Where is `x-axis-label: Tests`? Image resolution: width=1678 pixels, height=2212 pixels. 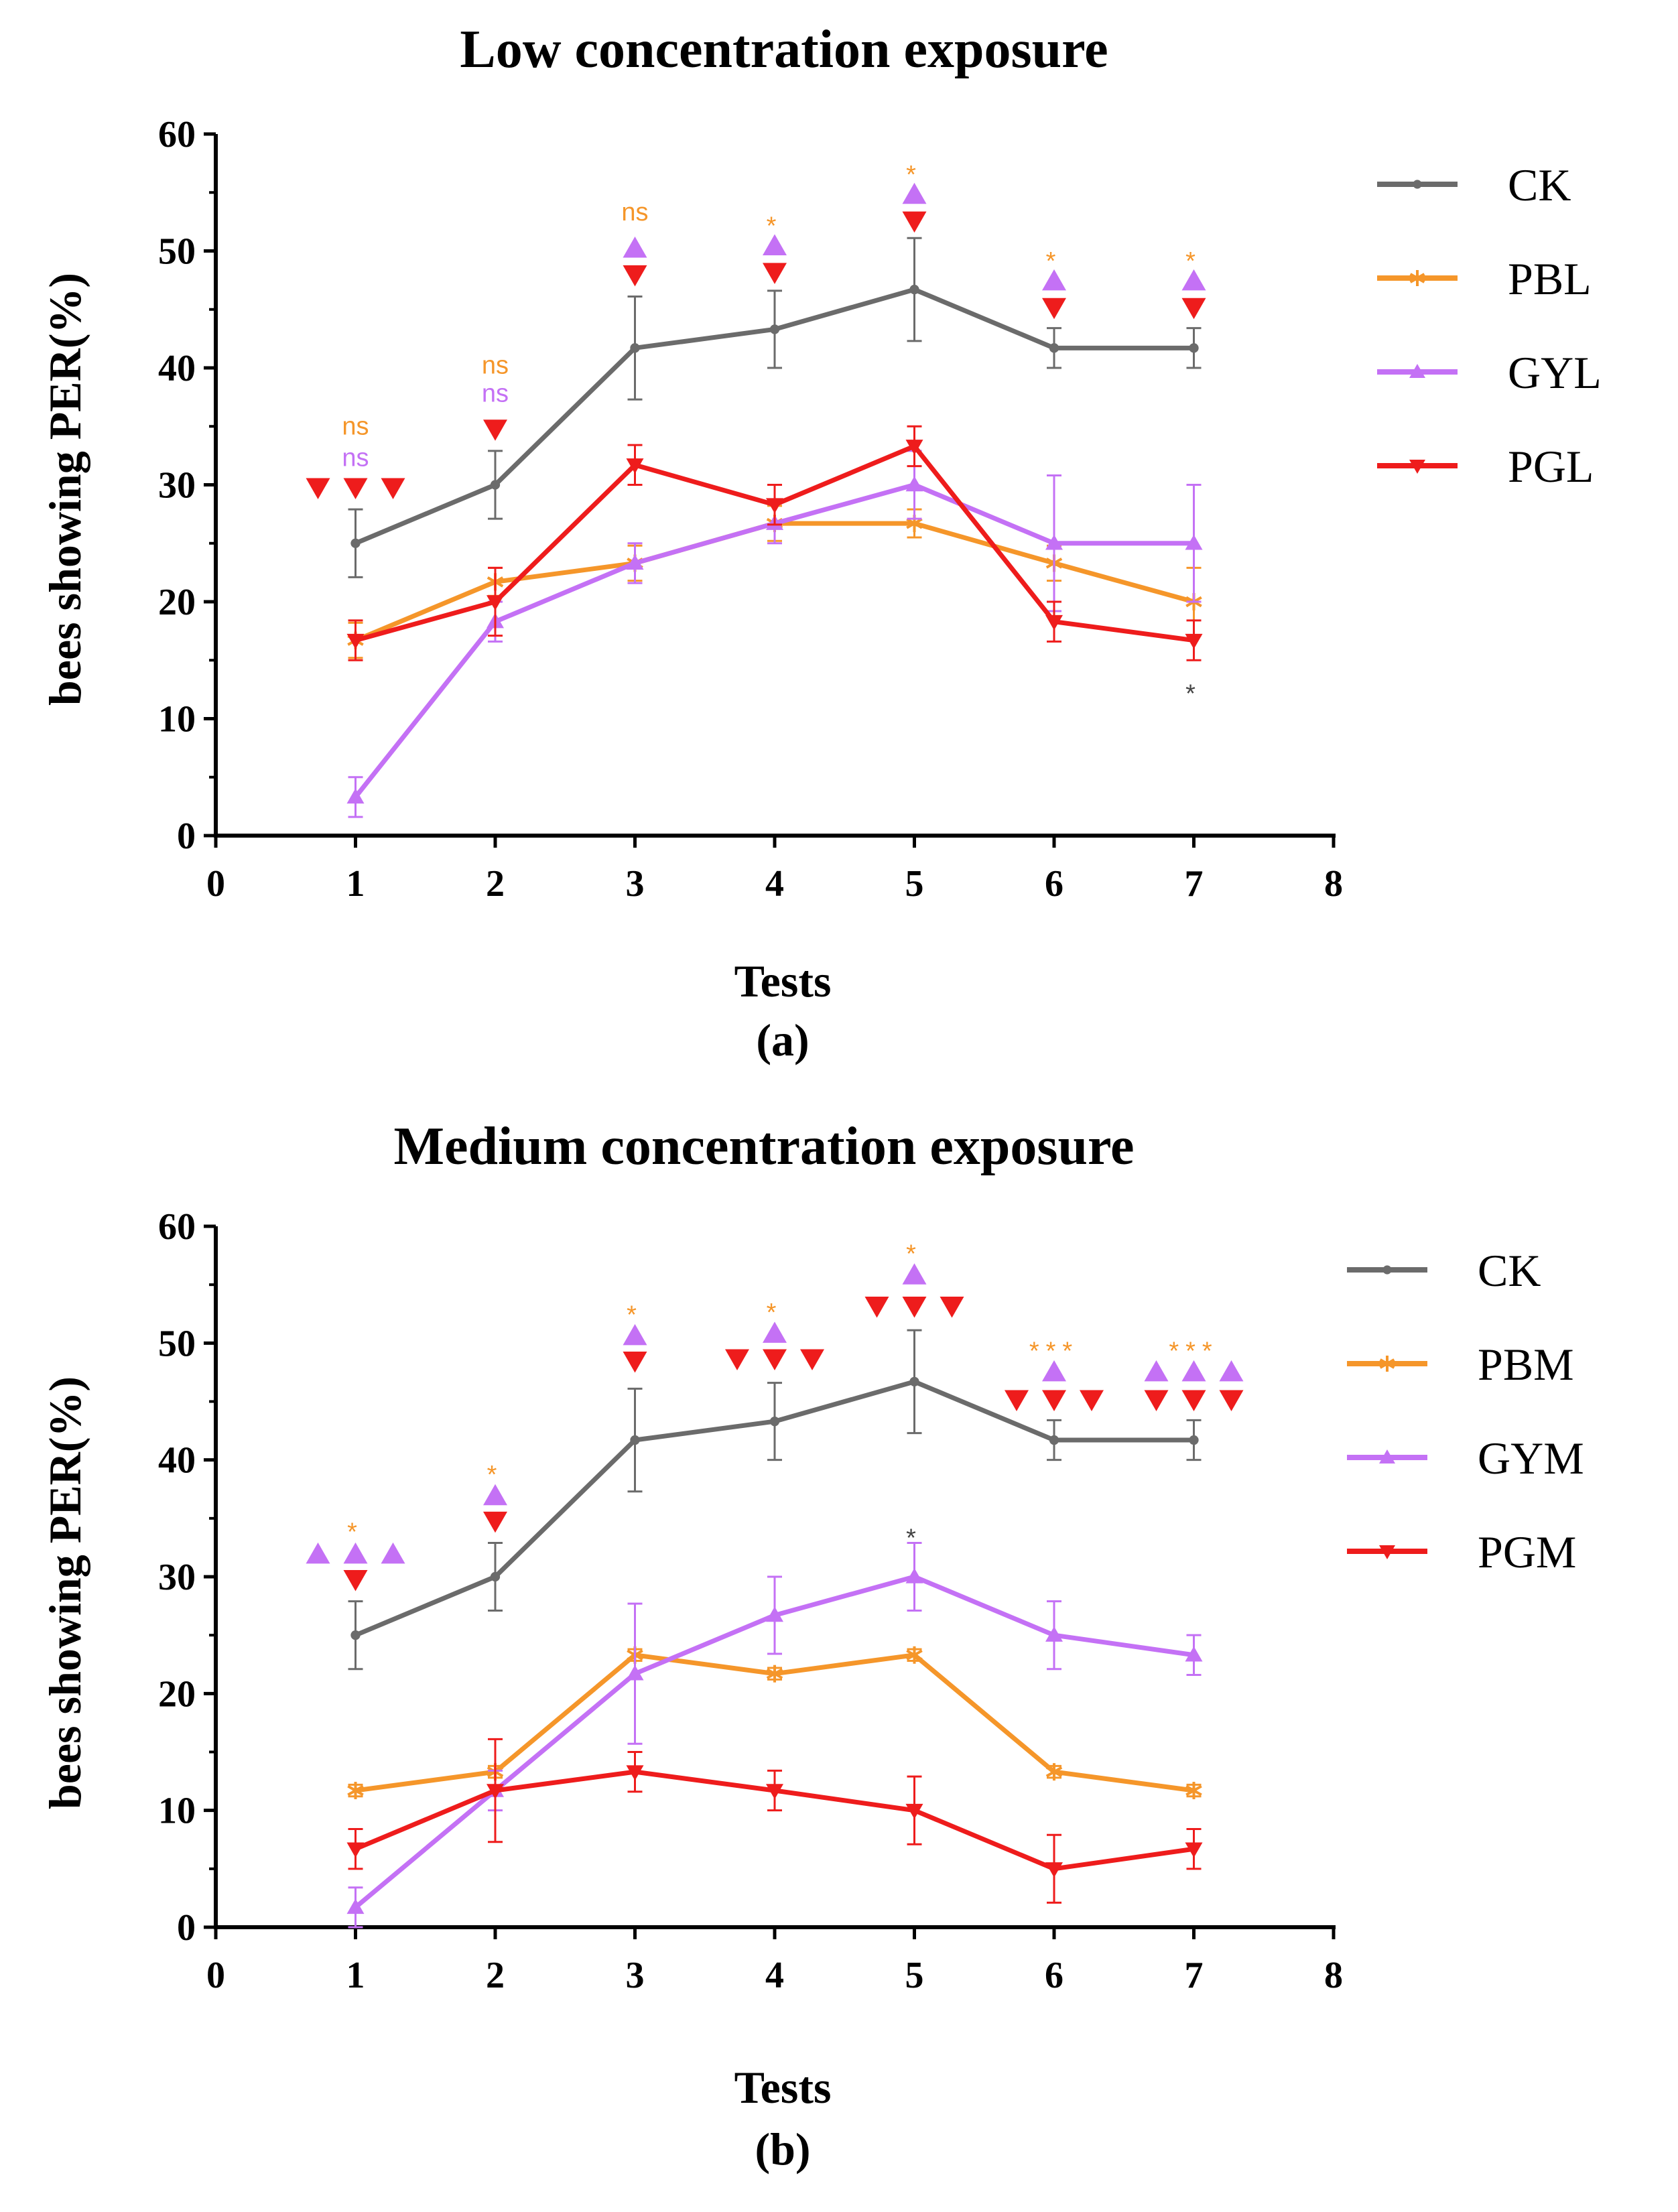 x-axis-label: Tests is located at coordinates (783, 2087).